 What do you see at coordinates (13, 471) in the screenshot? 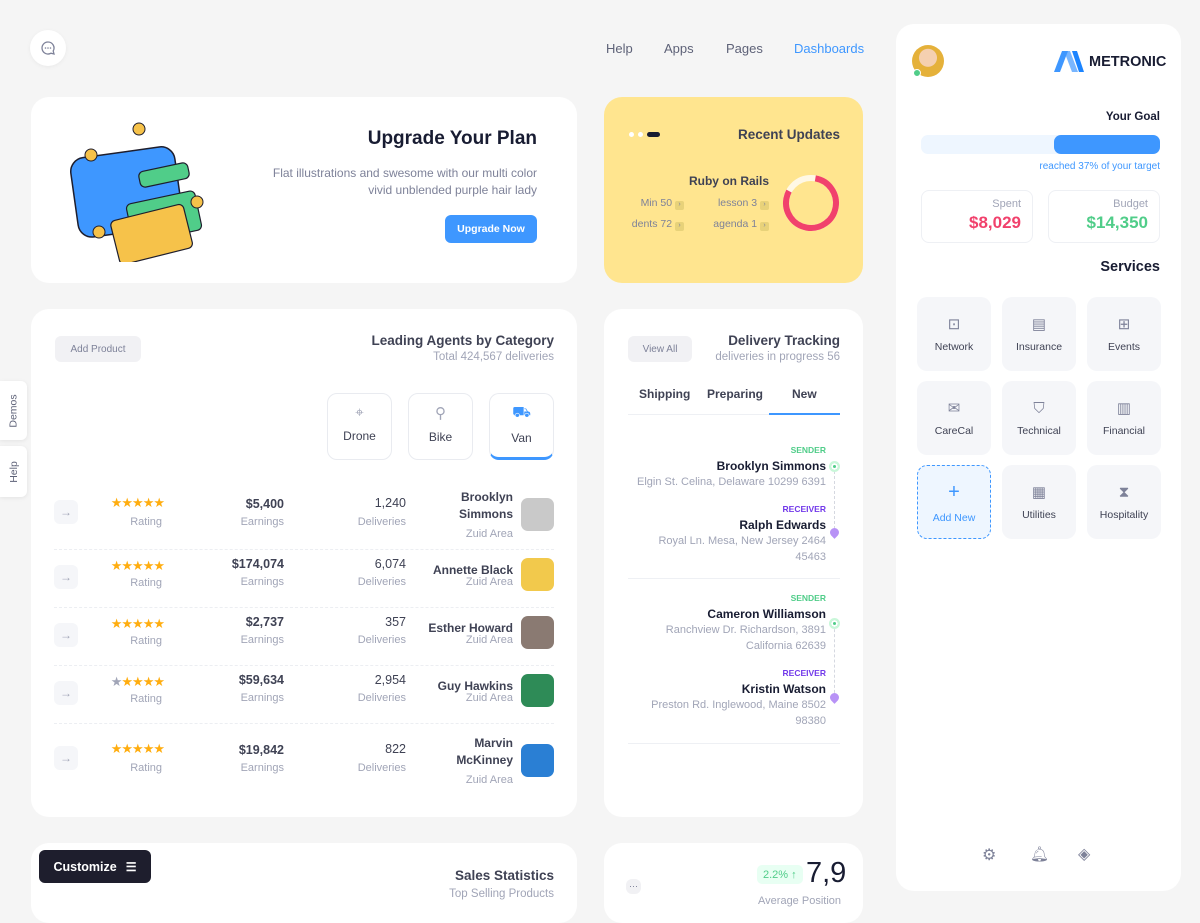
I see `help-tab: Help` at bounding box center [13, 471].